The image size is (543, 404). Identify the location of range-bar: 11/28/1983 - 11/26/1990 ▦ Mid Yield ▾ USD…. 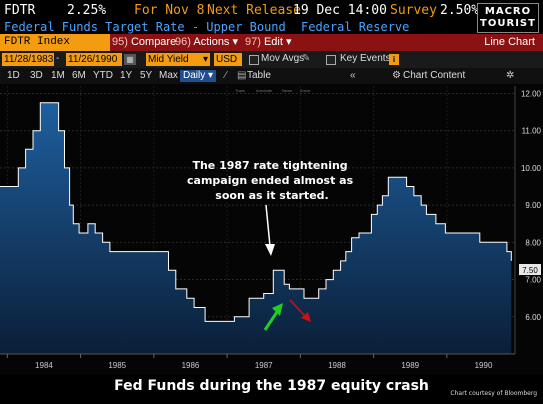
(271, 59).